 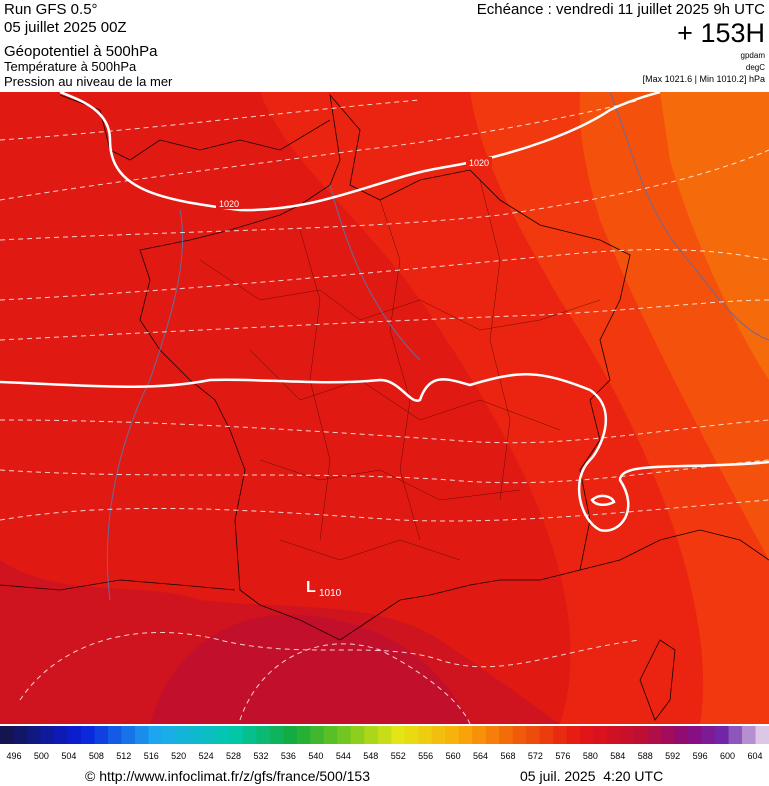 What do you see at coordinates (68, 756) in the screenshot?
I see `colorbar-label: 504` at bounding box center [68, 756].